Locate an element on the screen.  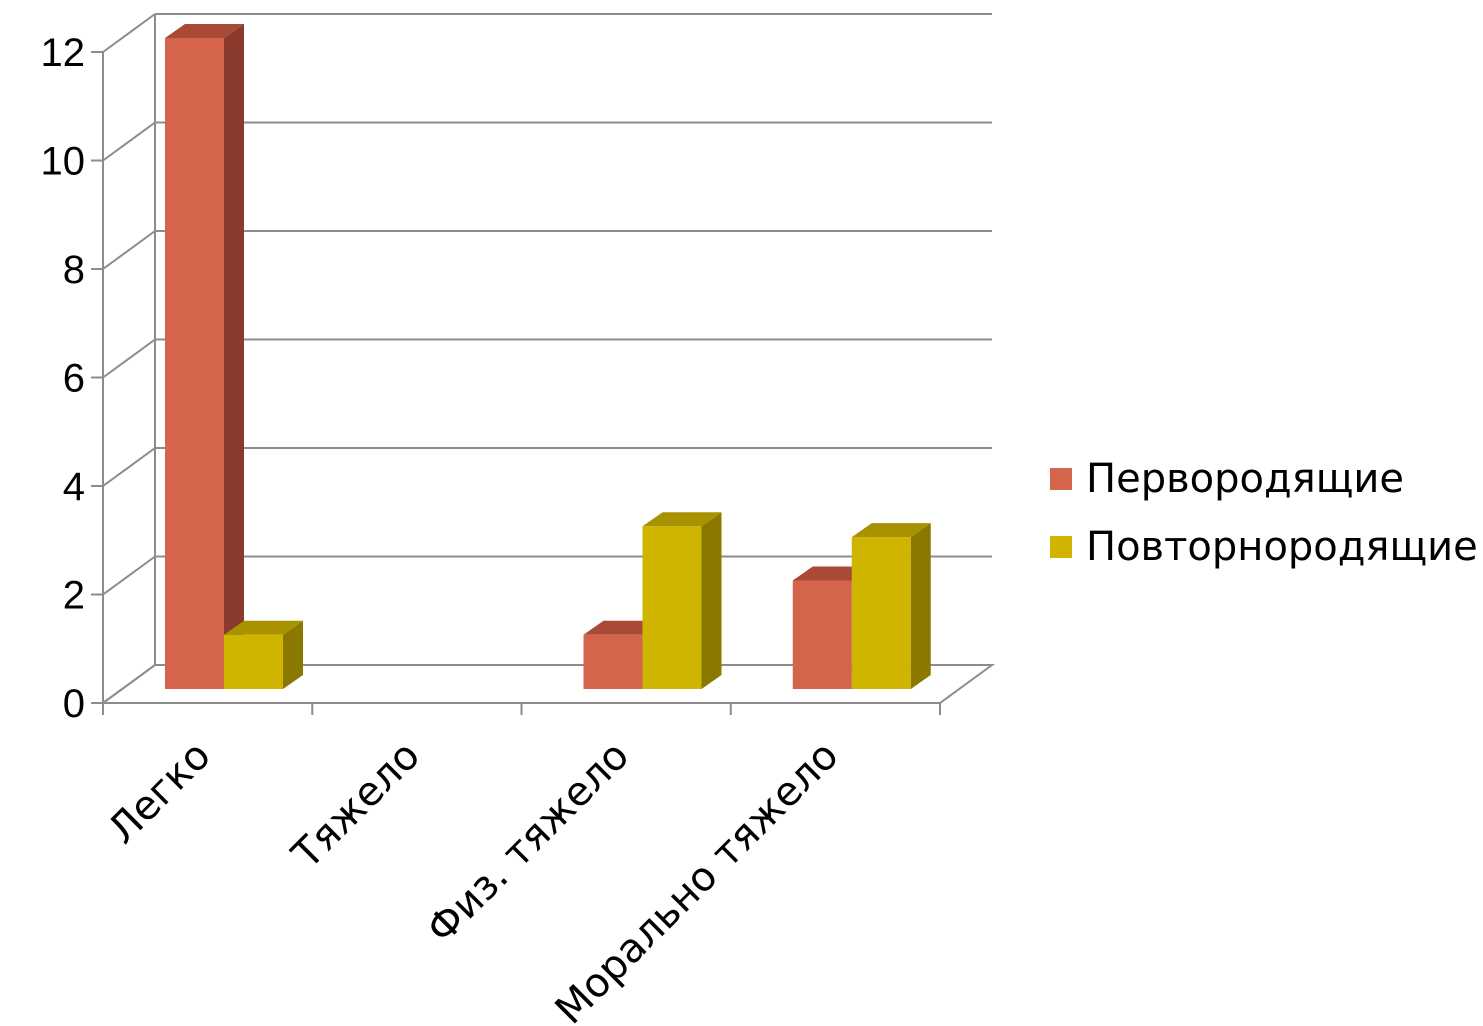
legend-label: Повторнородящие is located at coordinates (1282, 547).